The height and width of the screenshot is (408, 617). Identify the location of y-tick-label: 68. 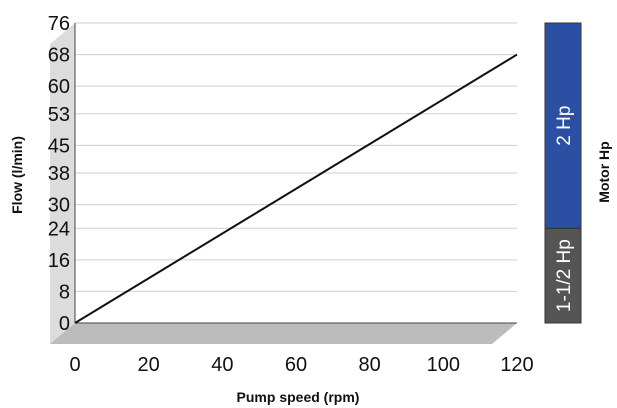
(59, 56).